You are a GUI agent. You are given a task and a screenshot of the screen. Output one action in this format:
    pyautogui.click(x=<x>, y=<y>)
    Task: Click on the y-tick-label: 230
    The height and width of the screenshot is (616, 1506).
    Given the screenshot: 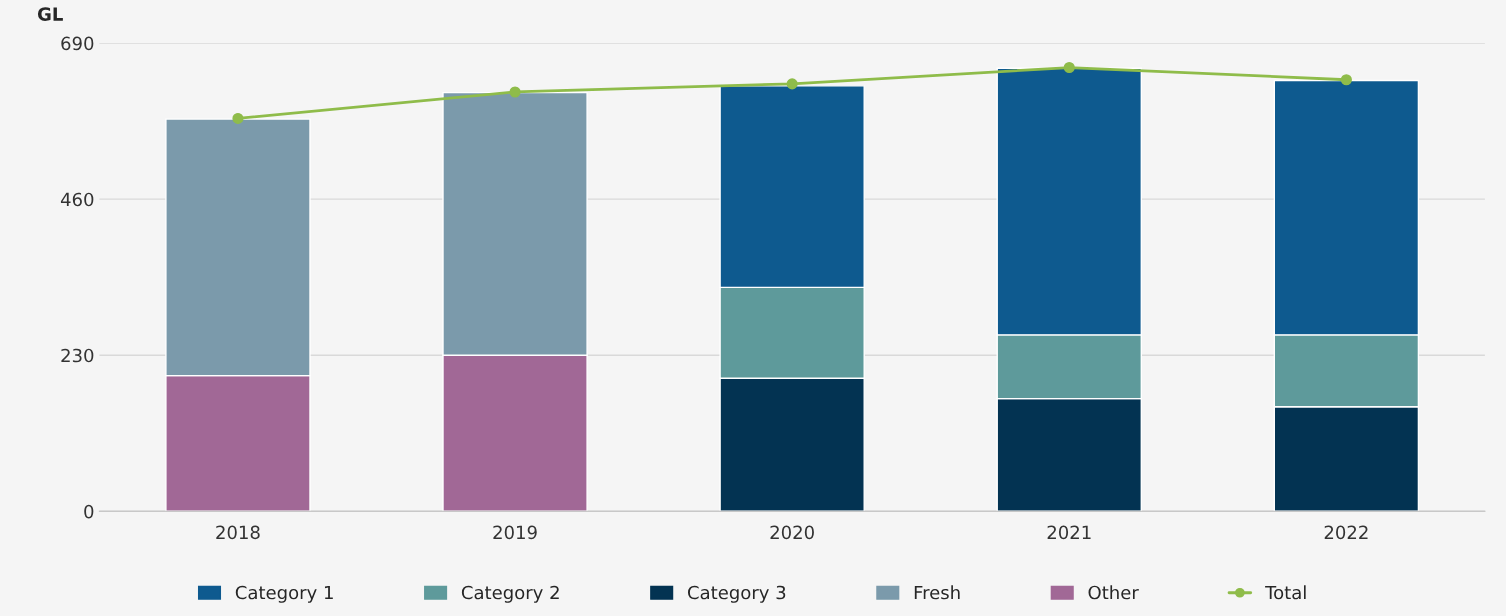 What is the action you would take?
    pyautogui.click(x=77, y=355)
    